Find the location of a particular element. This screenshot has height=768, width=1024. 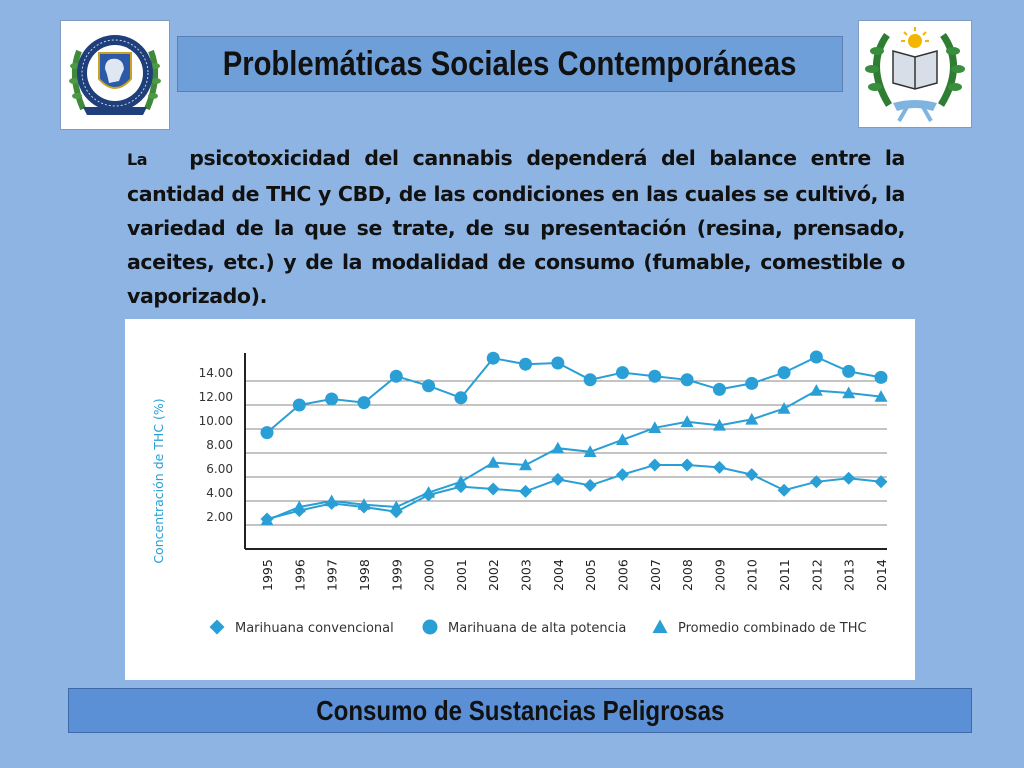

title-banner: Problemáticas Sociales Contemporáneas is located at coordinates (510, 64).